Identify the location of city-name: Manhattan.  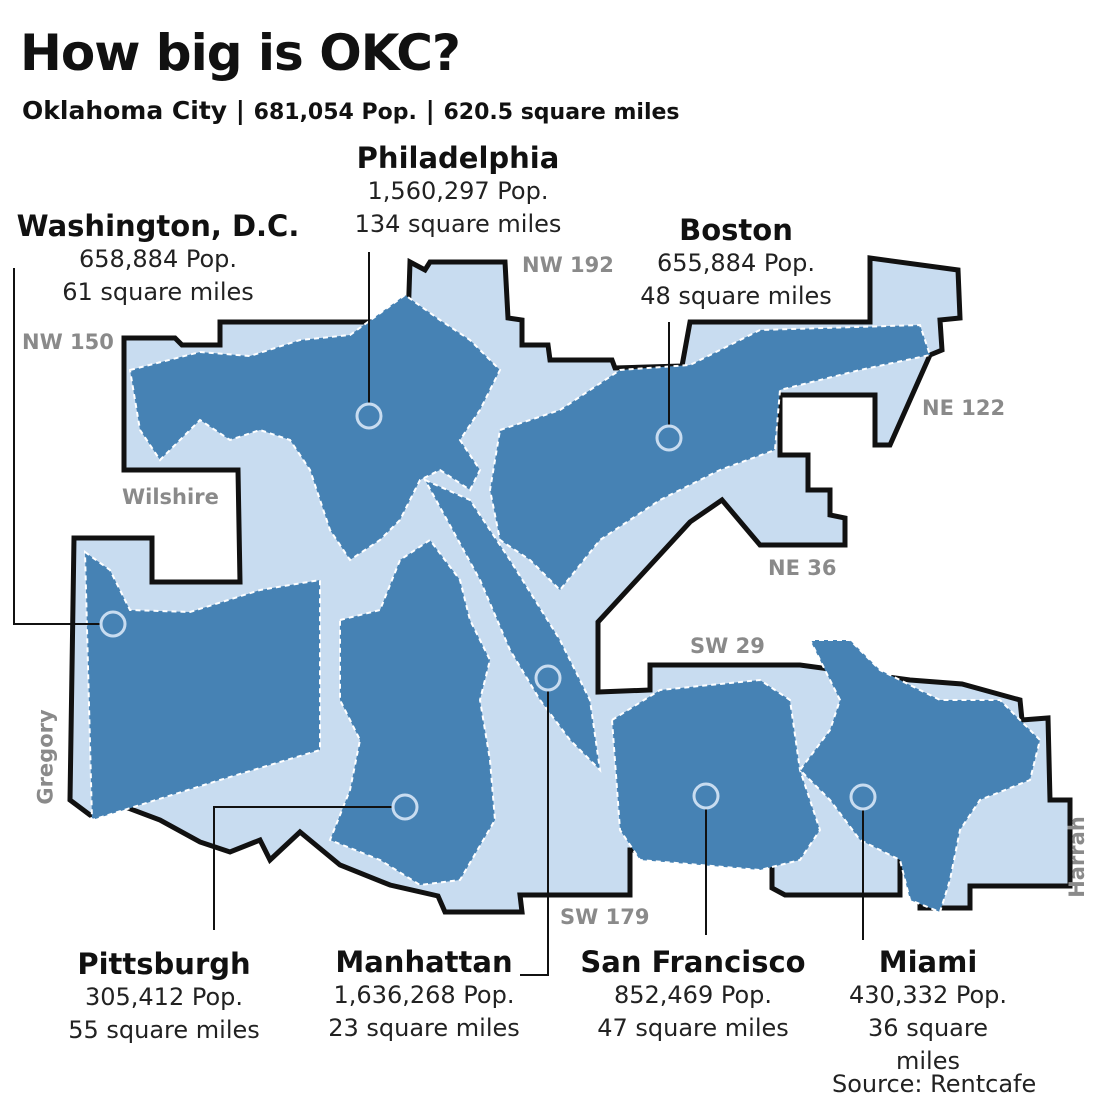
(424, 962).